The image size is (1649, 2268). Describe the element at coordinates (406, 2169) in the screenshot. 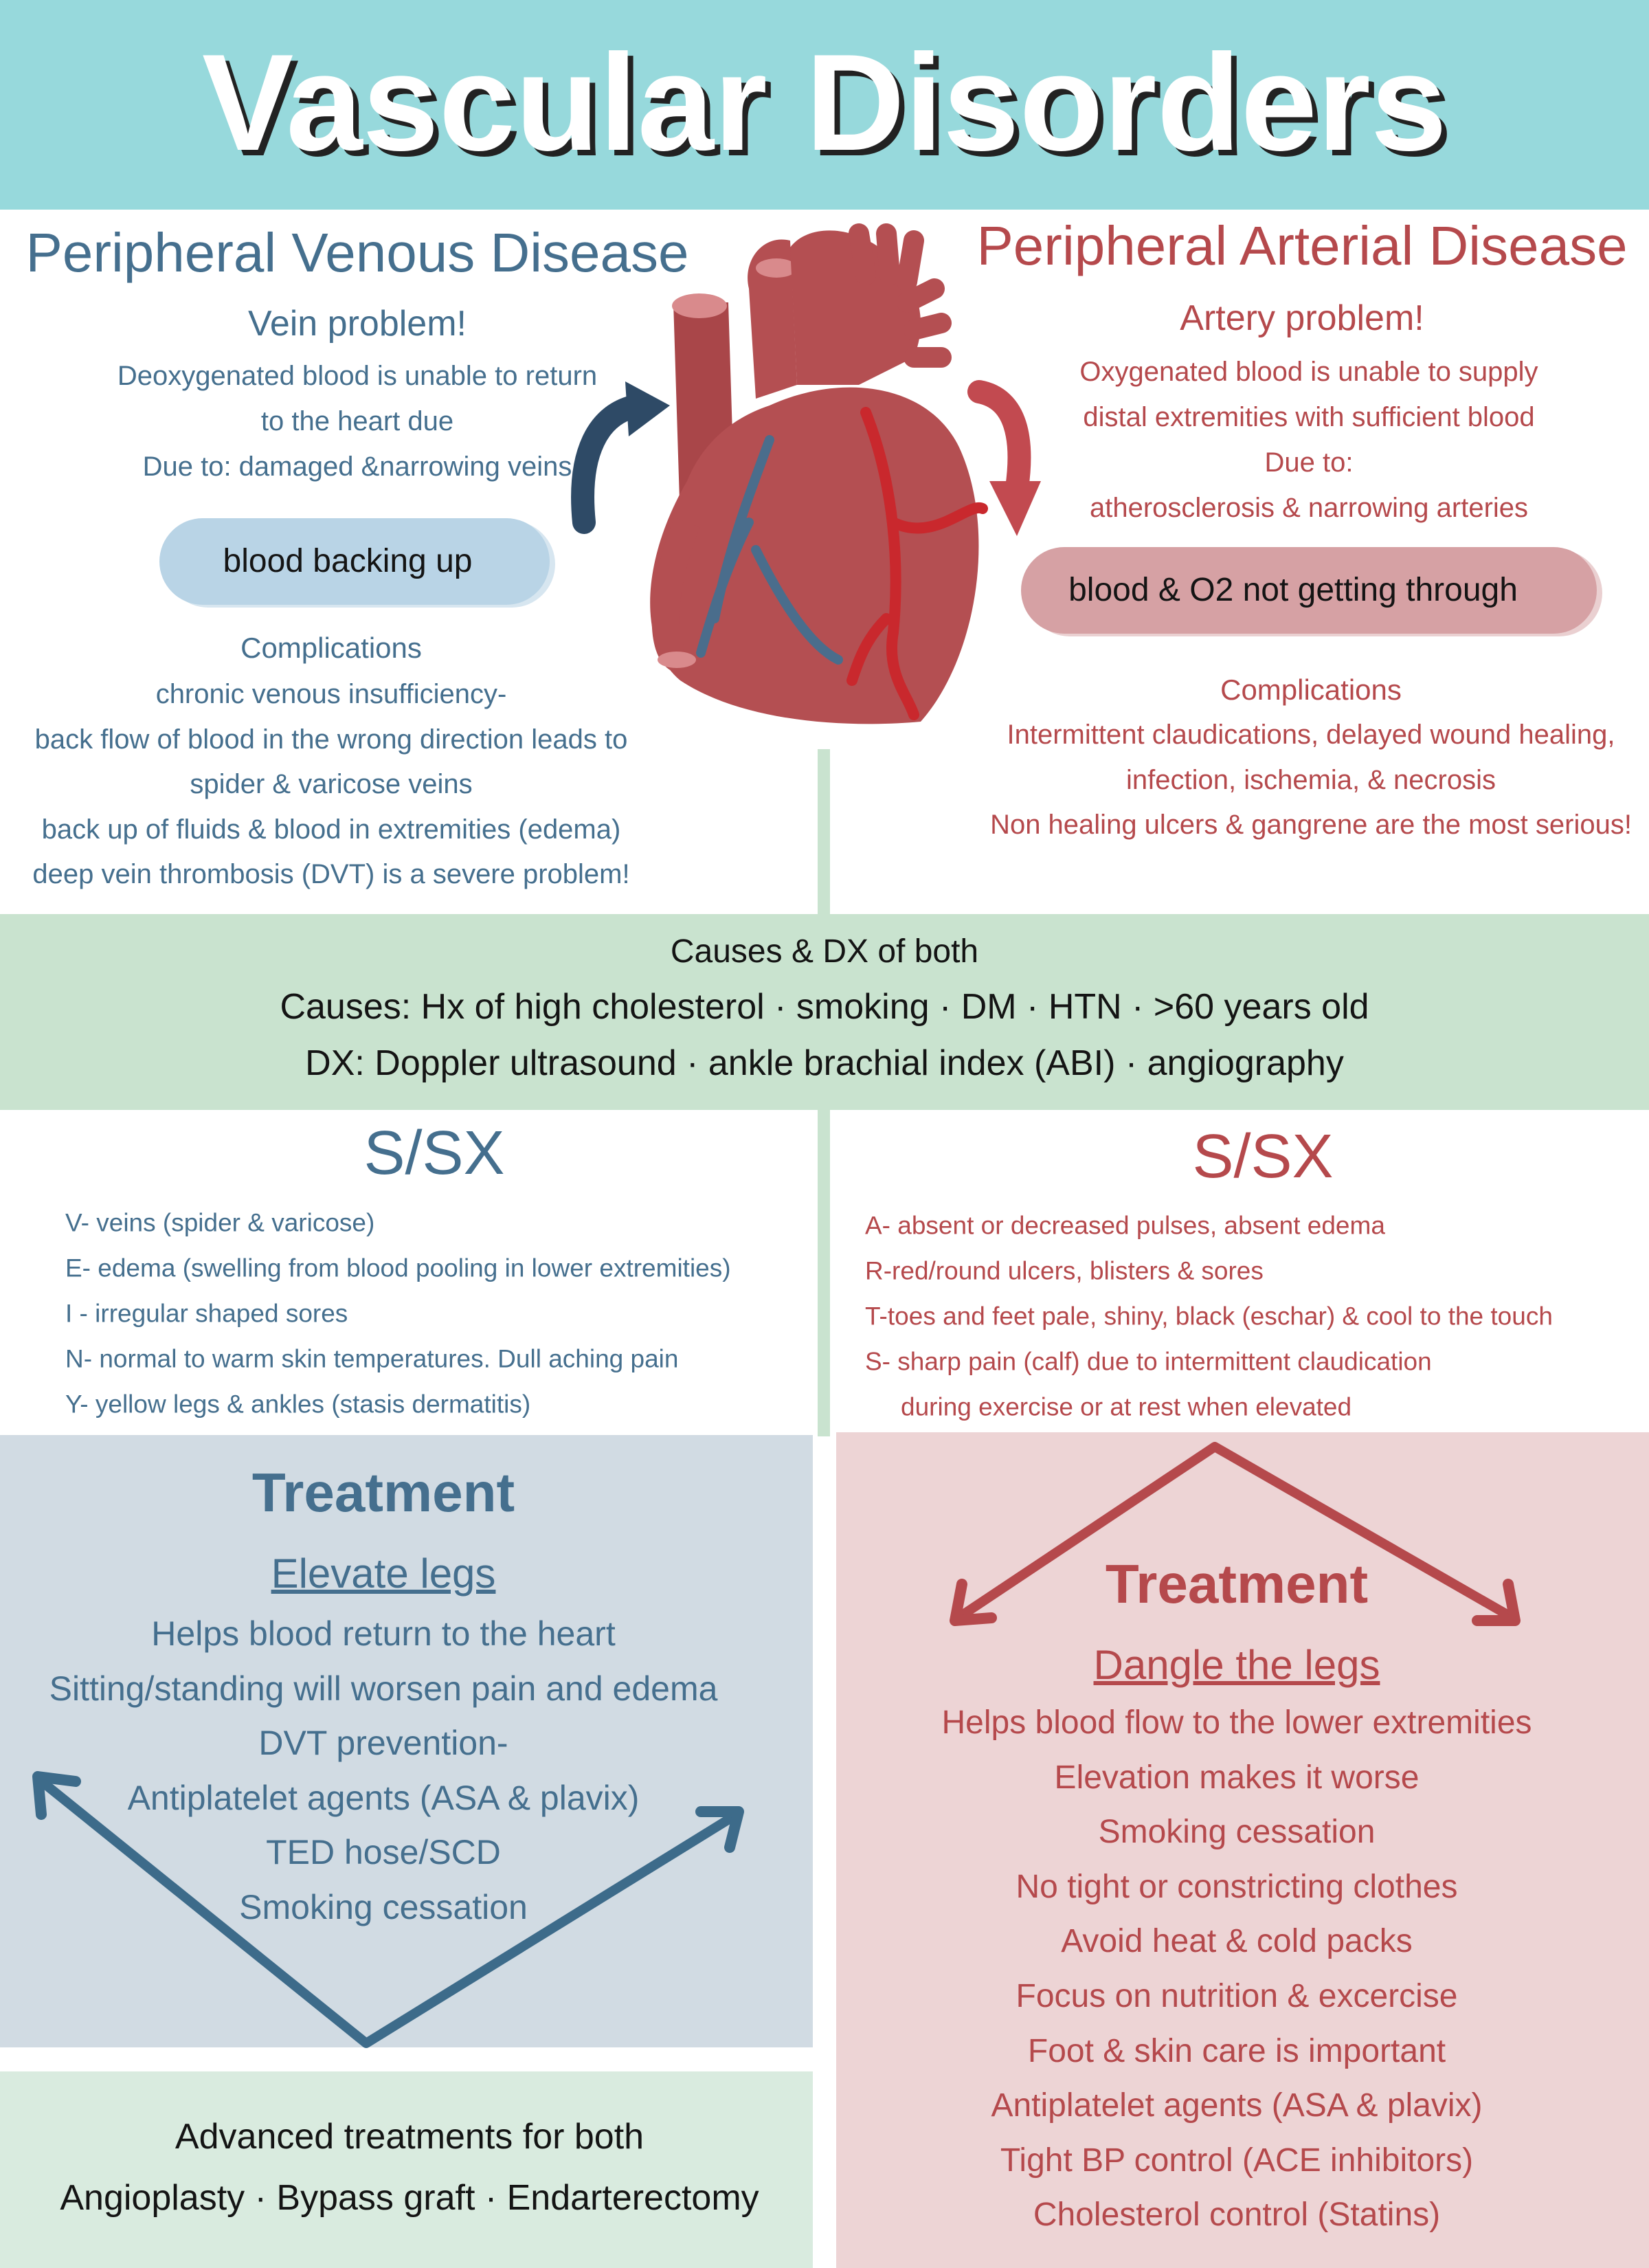

I see `advanced-panel` at that location.